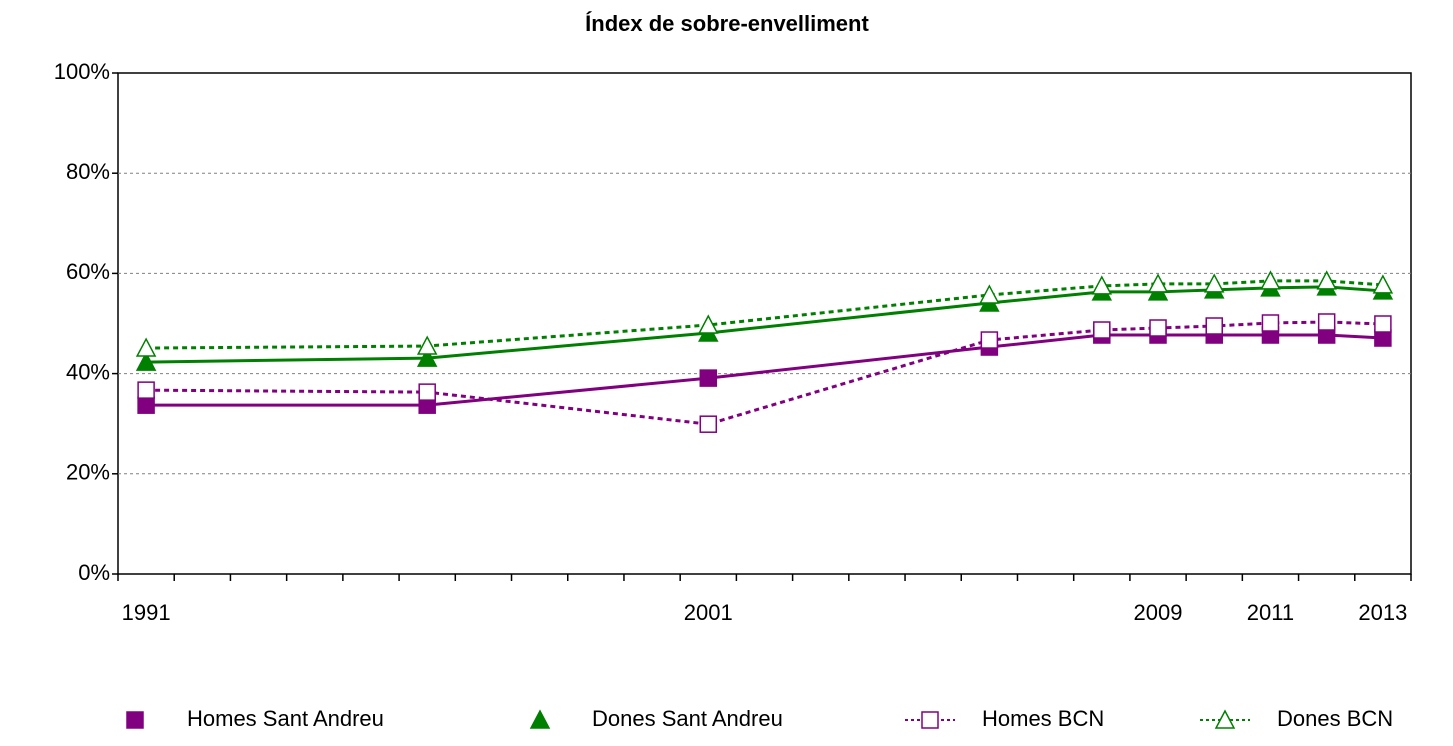 This screenshot has width=1453, height=746. I want to click on x-tick-label: 2001, so click(708, 612).